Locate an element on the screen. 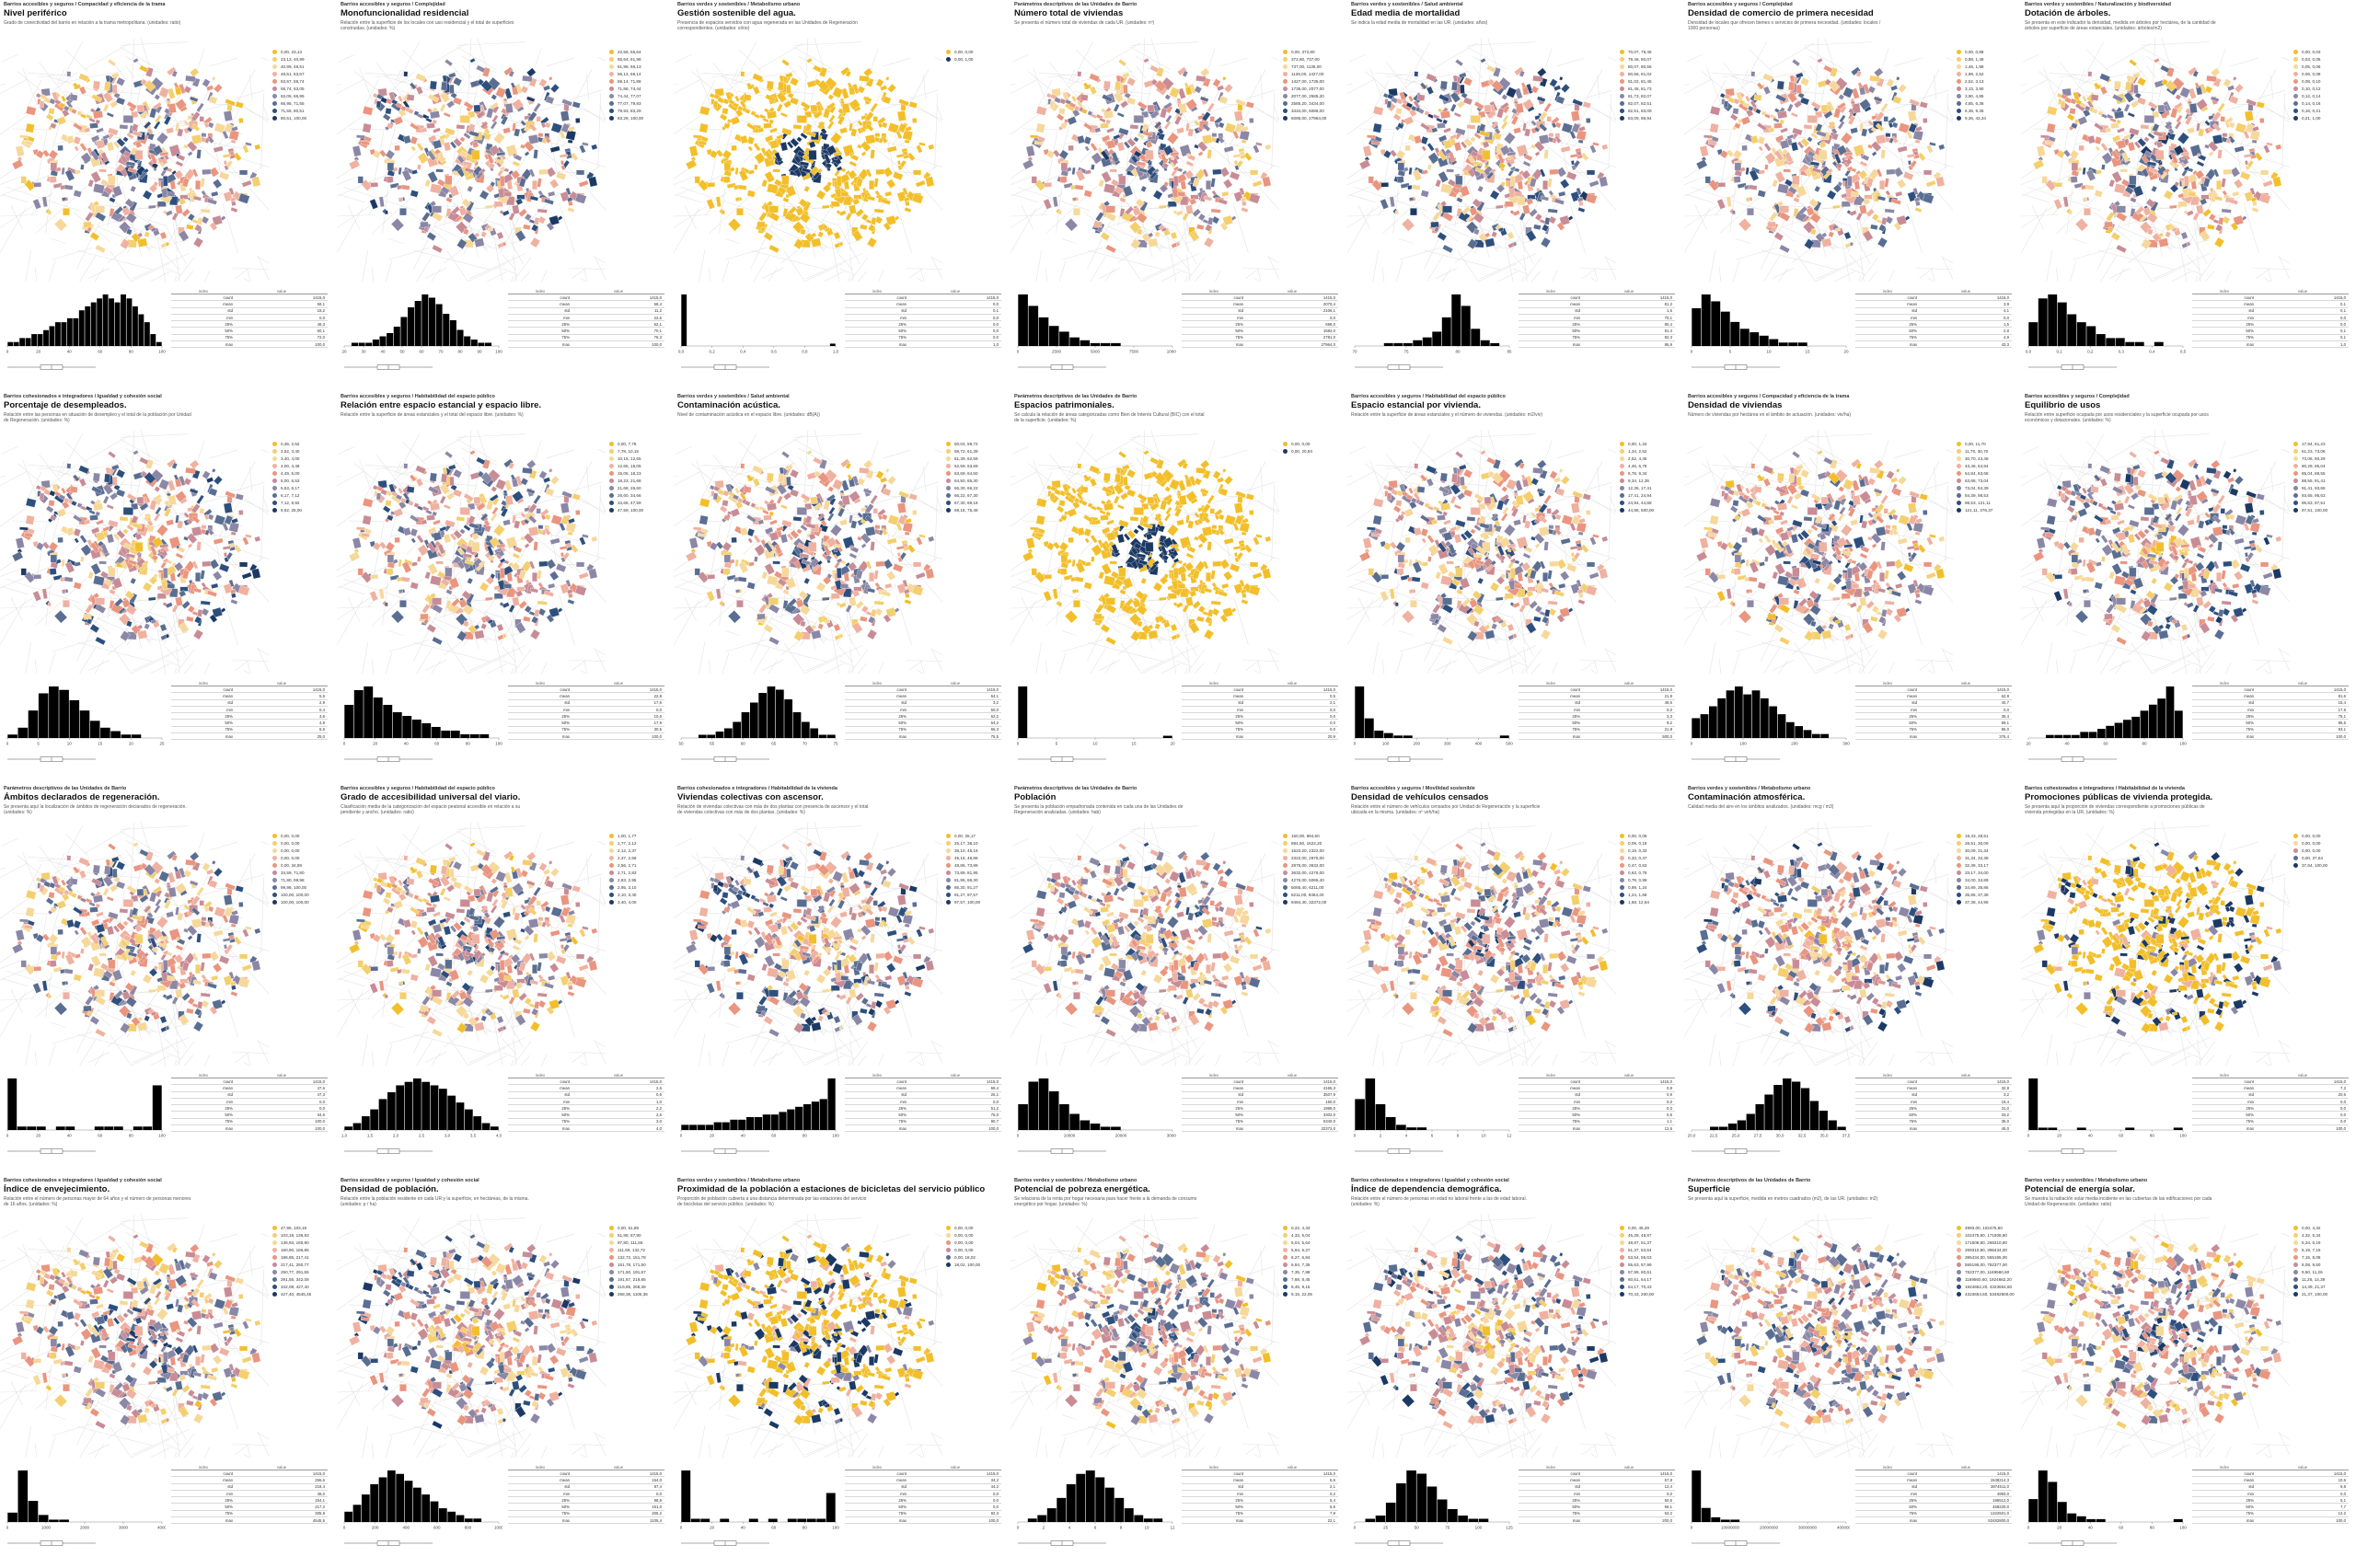 This screenshot has height=1568, width=2356. histogram-tick-label: 0,0 is located at coordinates (2029, 352).